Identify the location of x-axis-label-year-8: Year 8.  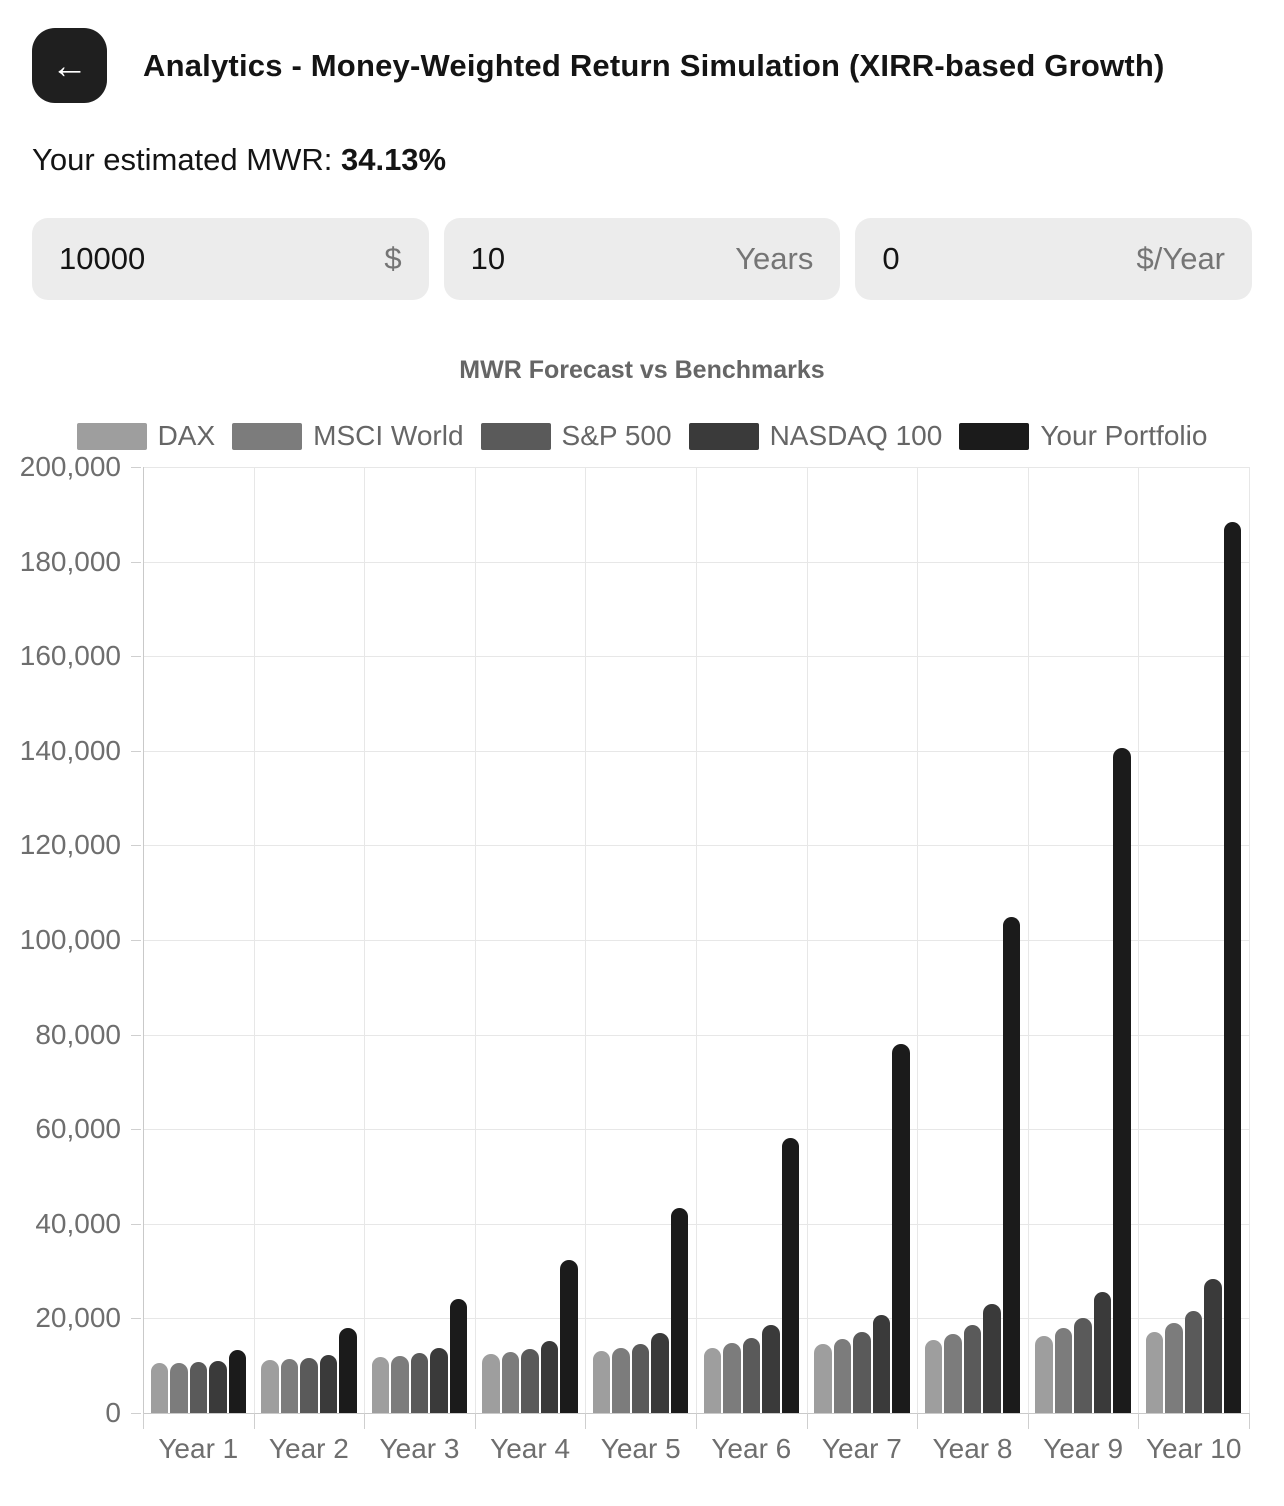
(972, 1448).